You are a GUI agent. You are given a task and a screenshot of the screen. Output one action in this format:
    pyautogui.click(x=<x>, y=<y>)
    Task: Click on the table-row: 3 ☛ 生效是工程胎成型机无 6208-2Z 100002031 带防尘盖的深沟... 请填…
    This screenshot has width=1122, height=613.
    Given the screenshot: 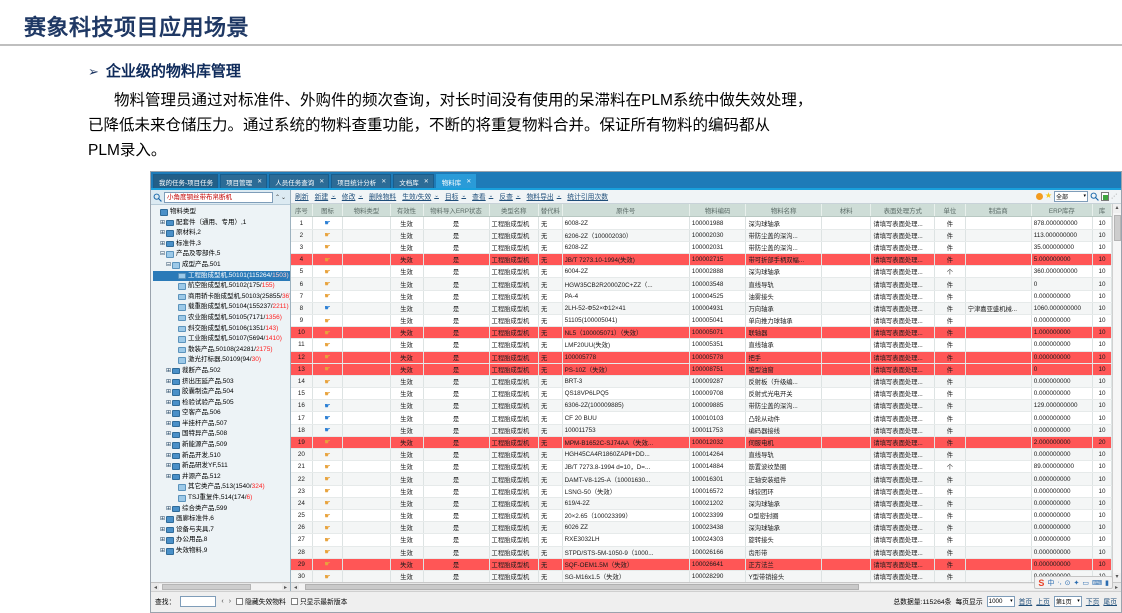 What is the action you would take?
    pyautogui.click(x=701, y=248)
    